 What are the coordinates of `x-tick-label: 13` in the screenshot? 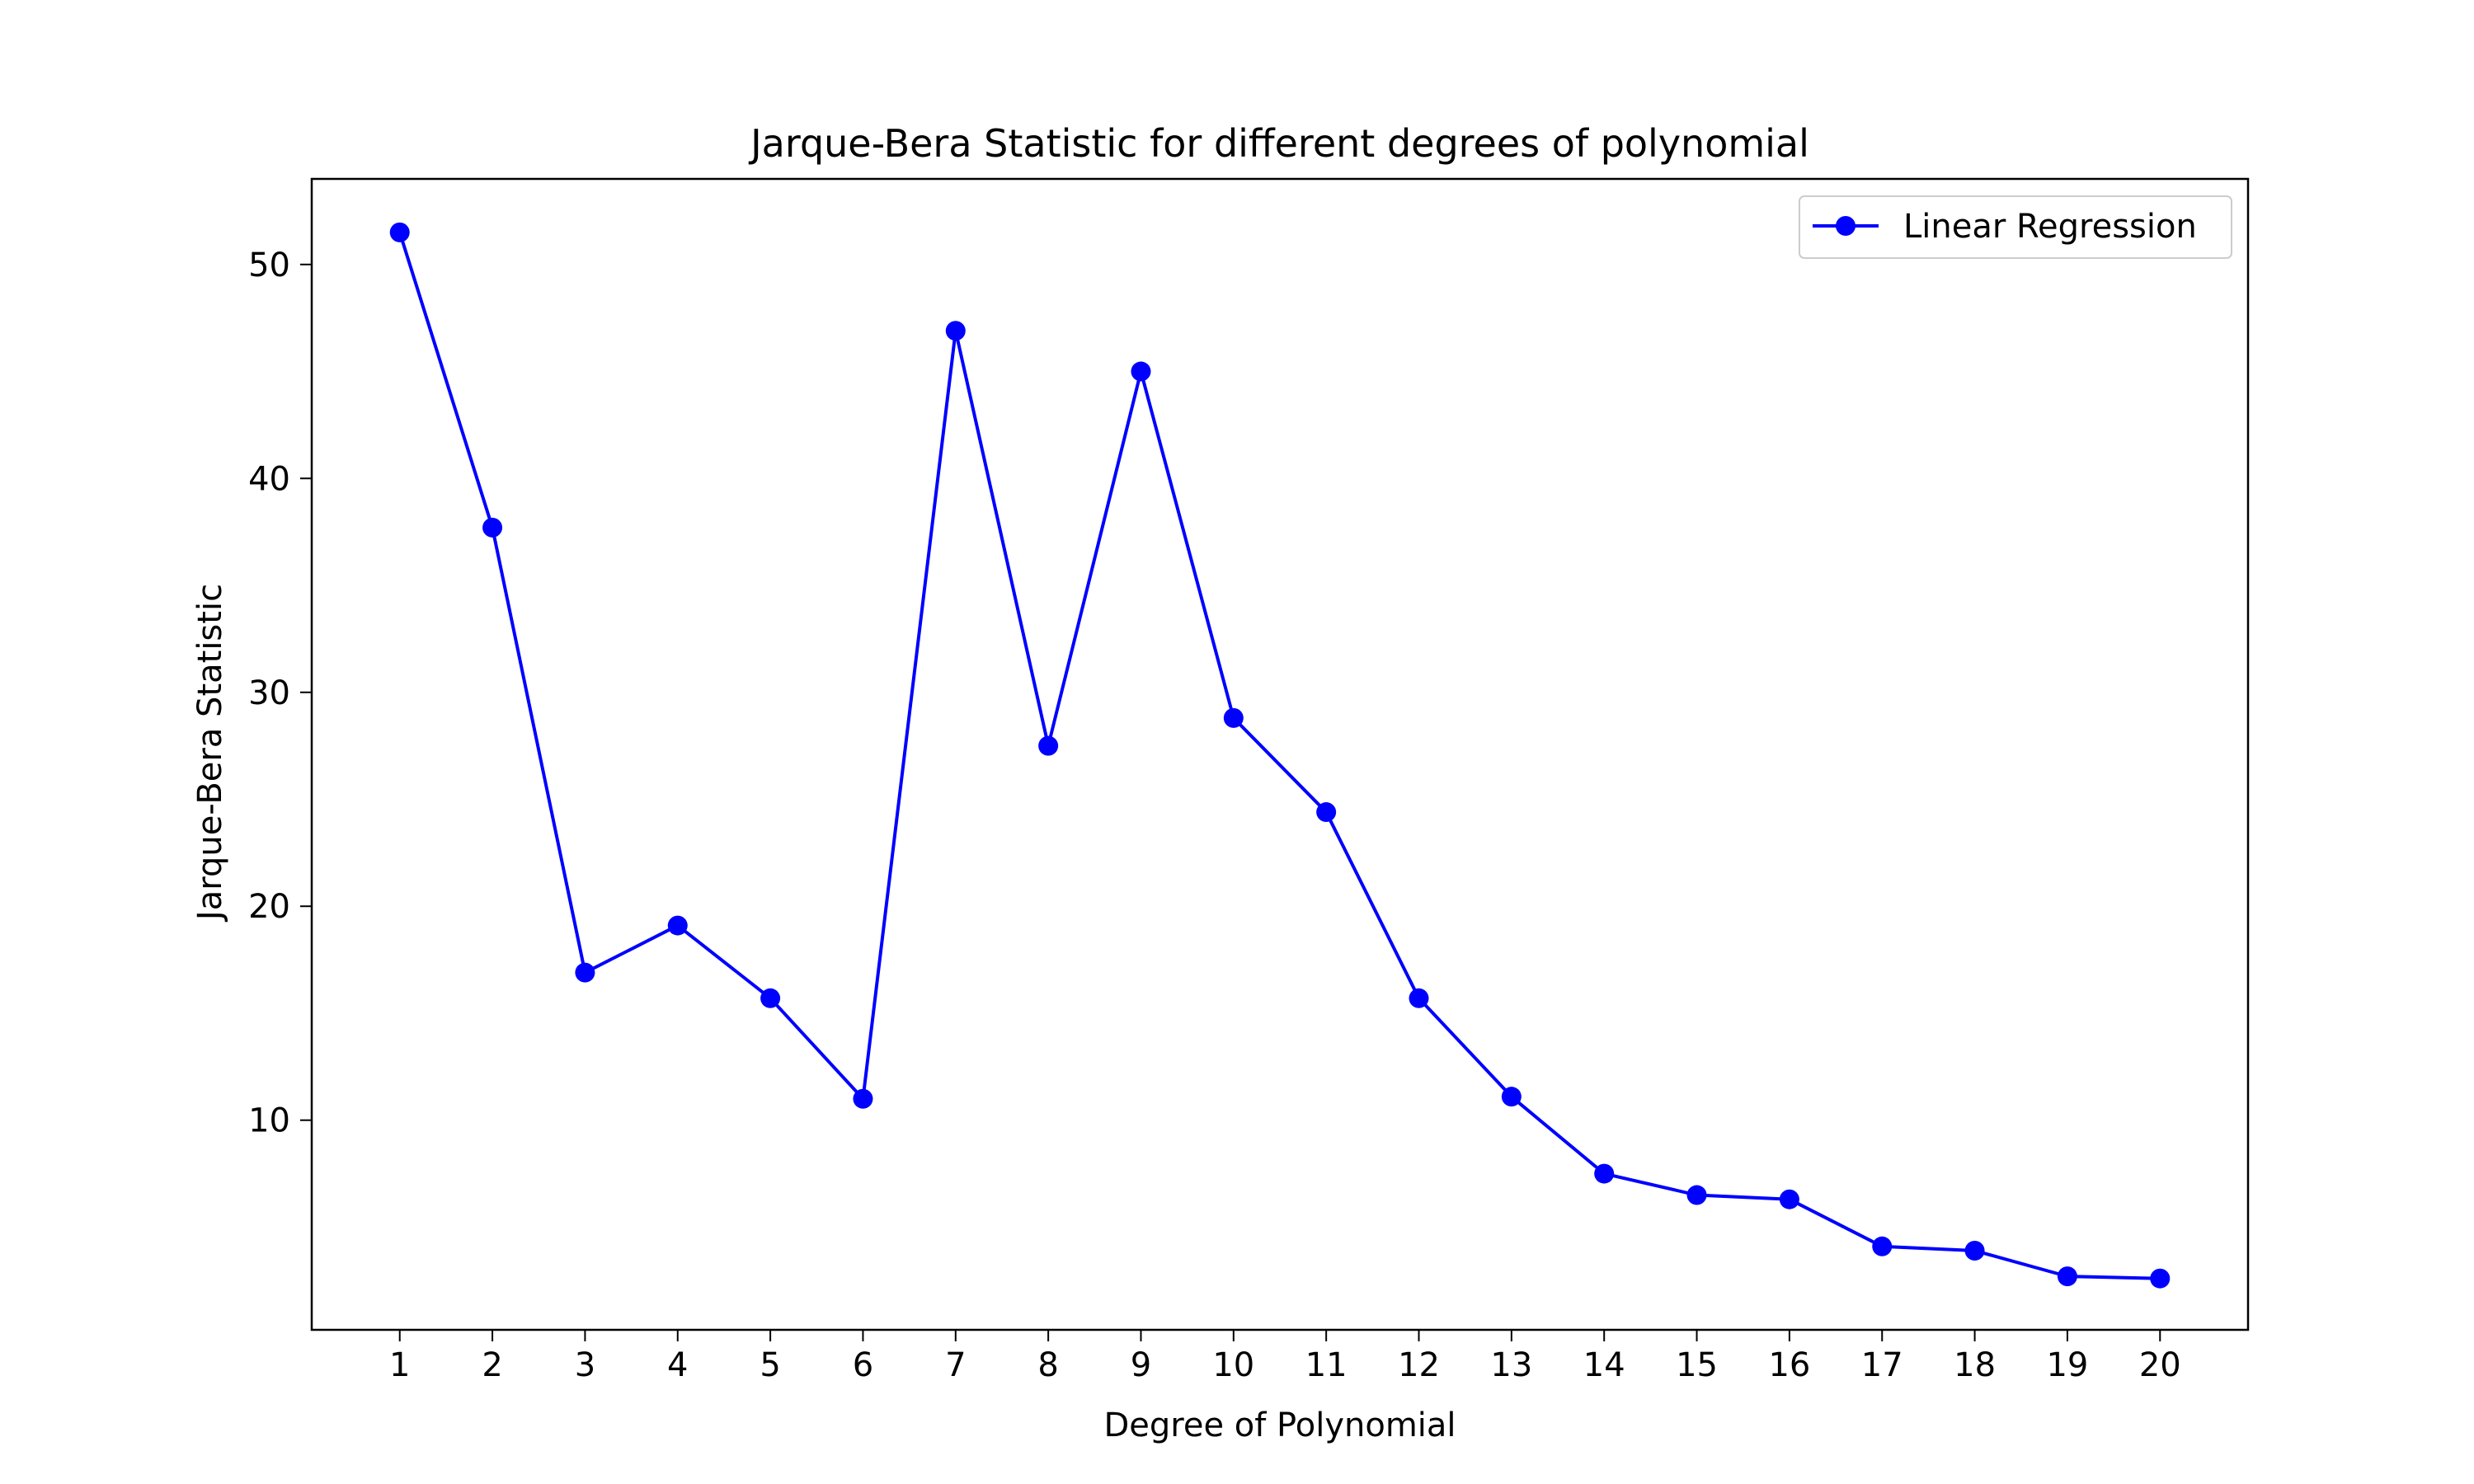 It's located at (1511, 1365).